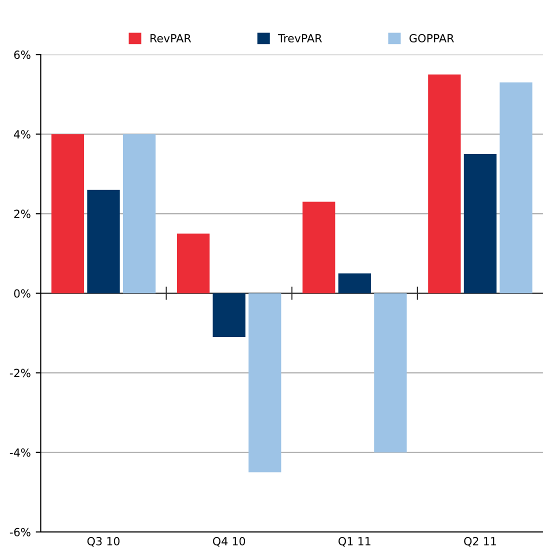  What do you see at coordinates (171, 38) in the screenshot?
I see `legend-label: RevPAR` at bounding box center [171, 38].